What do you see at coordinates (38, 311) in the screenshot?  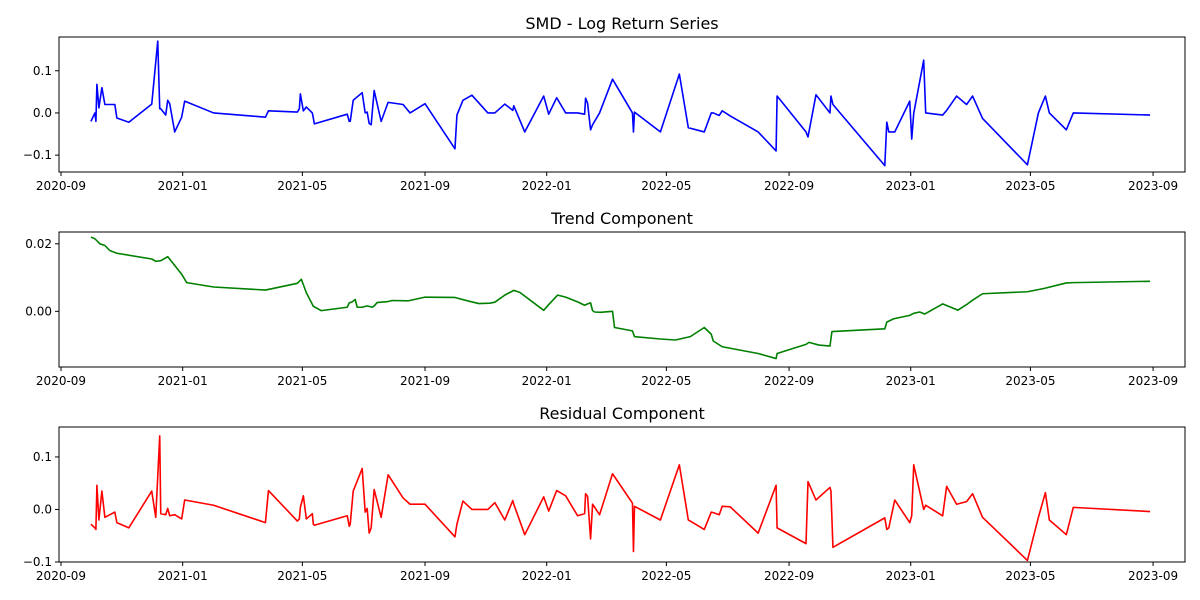 I see `trend-y-tick-label: 0.00` at bounding box center [38, 311].